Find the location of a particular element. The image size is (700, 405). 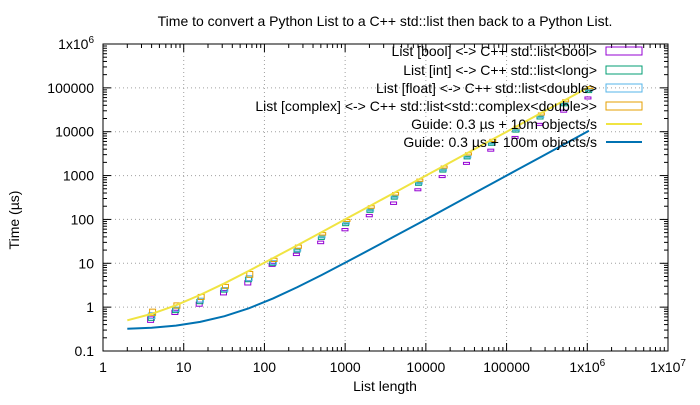

y-tick-label: 100000 is located at coordinates (70, 88).